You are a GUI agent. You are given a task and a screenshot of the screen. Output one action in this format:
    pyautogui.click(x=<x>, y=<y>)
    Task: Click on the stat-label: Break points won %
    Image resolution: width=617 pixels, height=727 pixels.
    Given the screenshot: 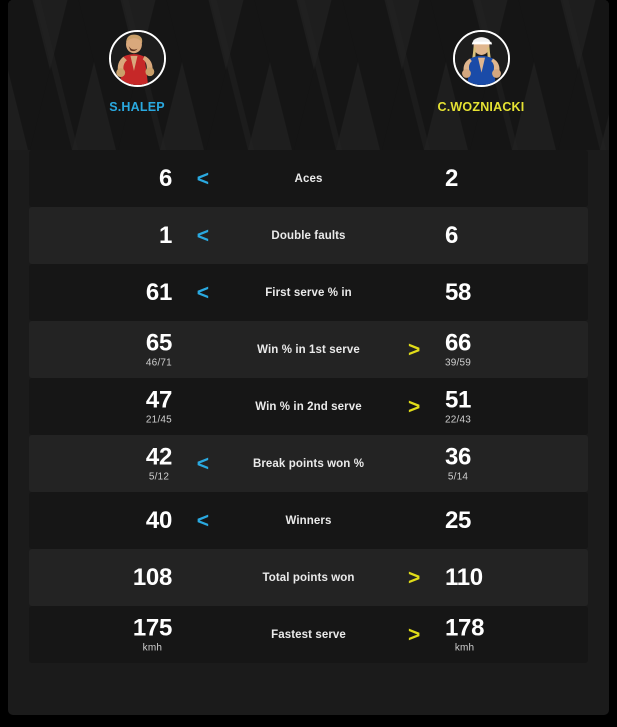 What is the action you would take?
    pyautogui.click(x=308, y=463)
    